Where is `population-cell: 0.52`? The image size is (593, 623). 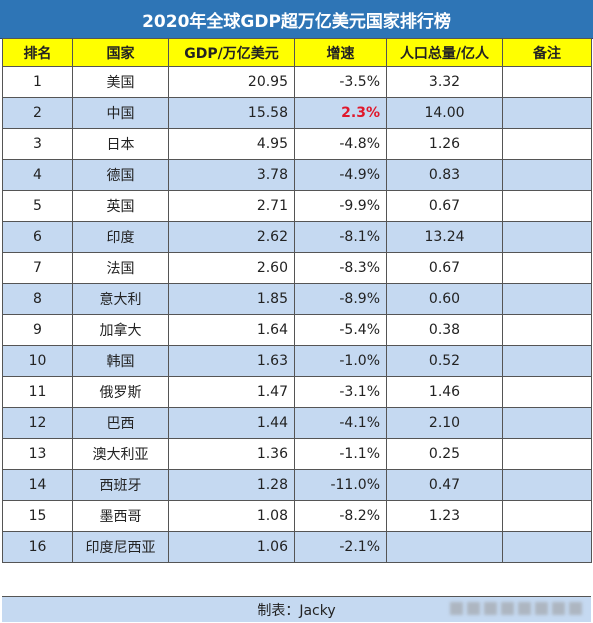 population-cell: 0.52 is located at coordinates (444, 361).